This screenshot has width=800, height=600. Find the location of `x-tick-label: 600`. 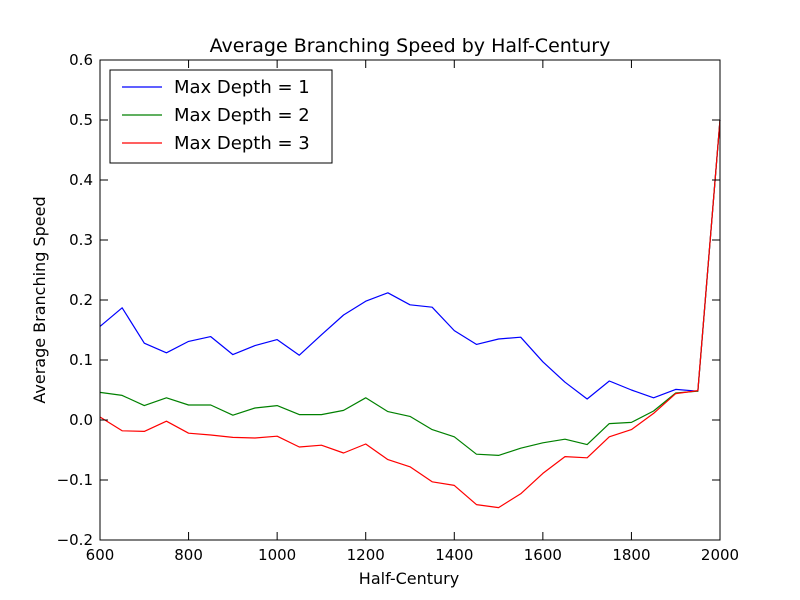

x-tick-label: 600 is located at coordinates (100, 555).